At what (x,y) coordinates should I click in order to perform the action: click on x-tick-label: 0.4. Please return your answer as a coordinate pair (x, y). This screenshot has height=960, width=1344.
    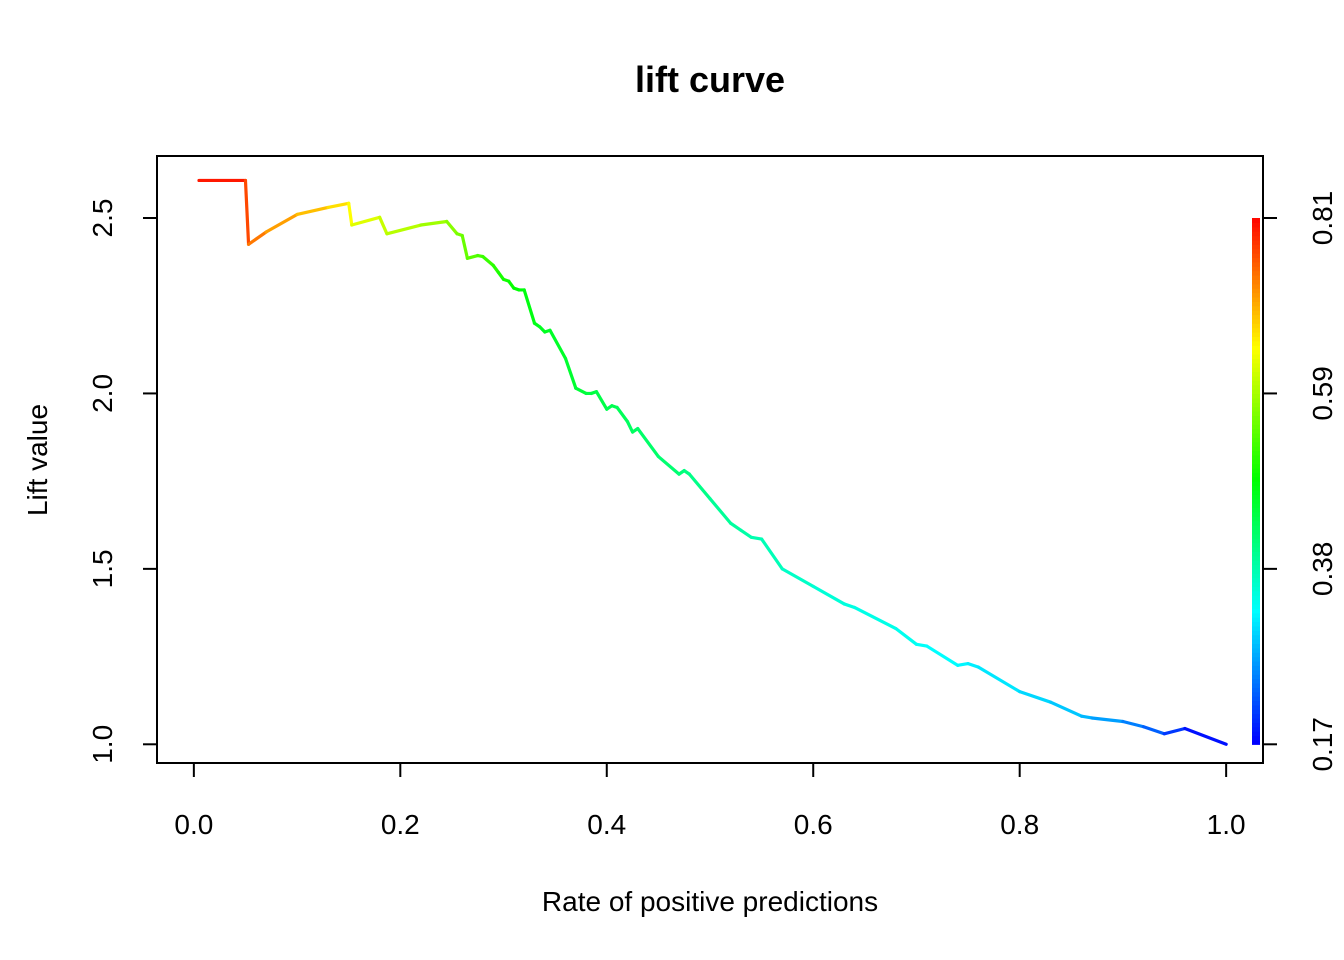
    Looking at the image, I should click on (606, 824).